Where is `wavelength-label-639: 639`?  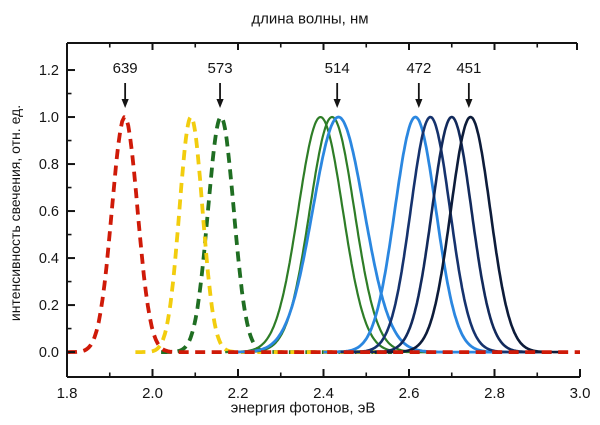
wavelength-label-639: 639 is located at coordinates (125, 68).